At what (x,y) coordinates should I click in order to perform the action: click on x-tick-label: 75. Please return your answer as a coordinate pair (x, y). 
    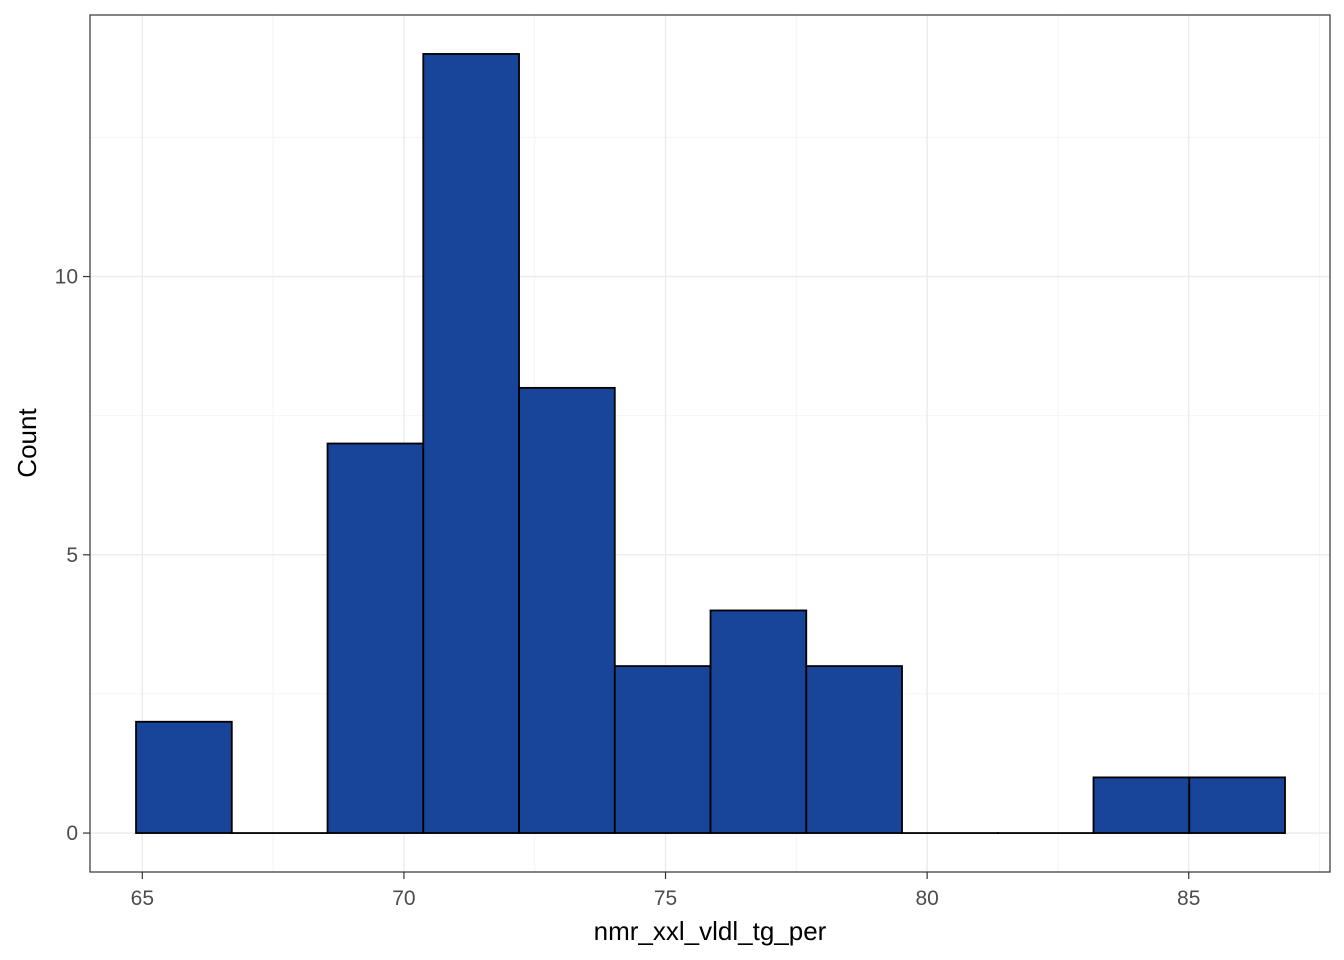
    Looking at the image, I should click on (665, 898).